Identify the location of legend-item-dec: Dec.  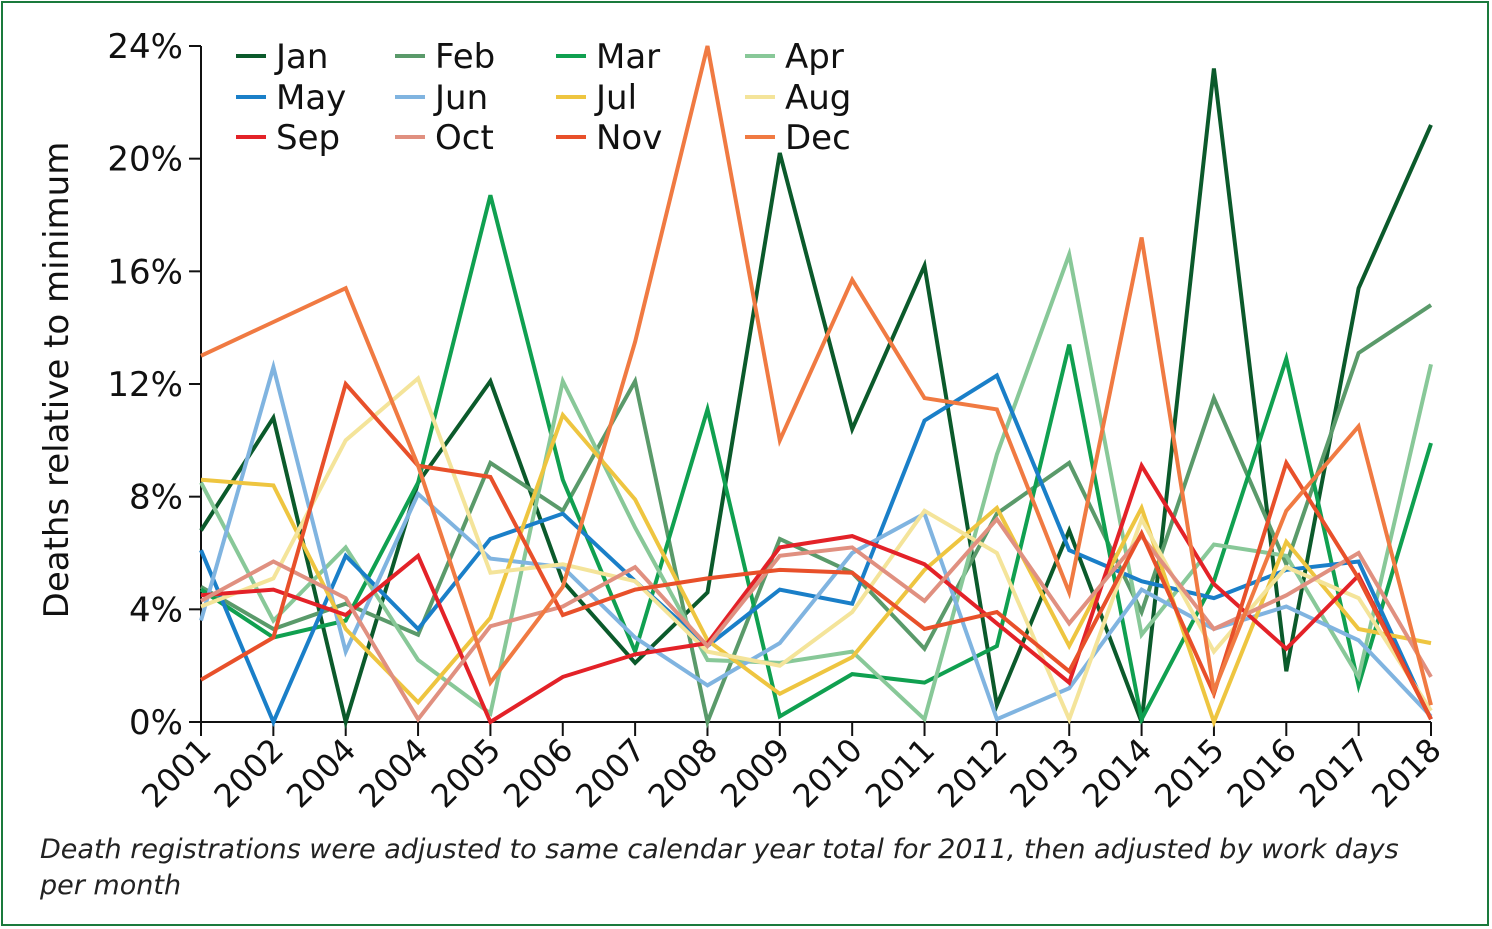
(798, 138).